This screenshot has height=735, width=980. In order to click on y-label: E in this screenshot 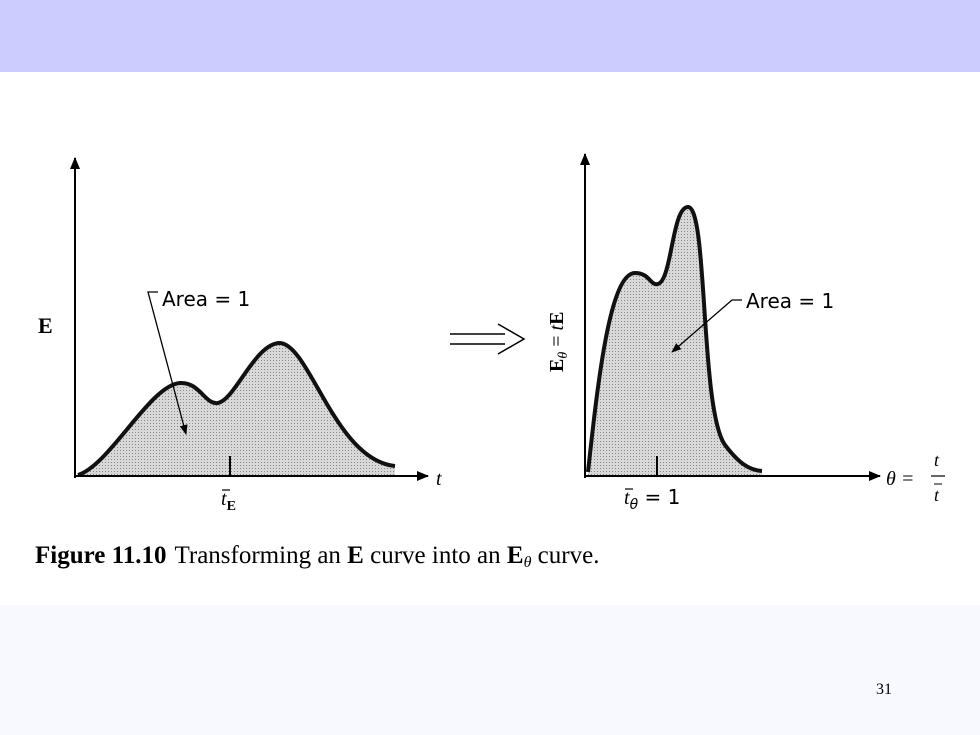, I will do `click(45, 325)`.